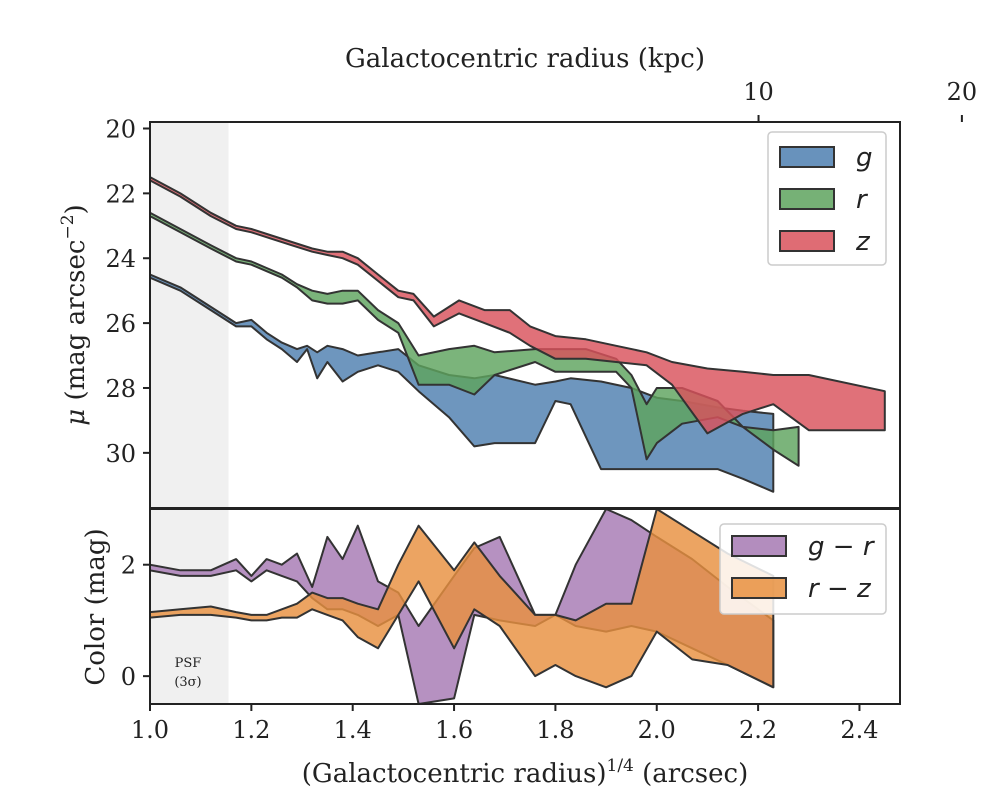 Image resolution: width=1000 pixels, height=800 pixels. Describe the element at coordinates (758, 730) in the screenshot. I see `x-tick-label: 2.2` at that location.